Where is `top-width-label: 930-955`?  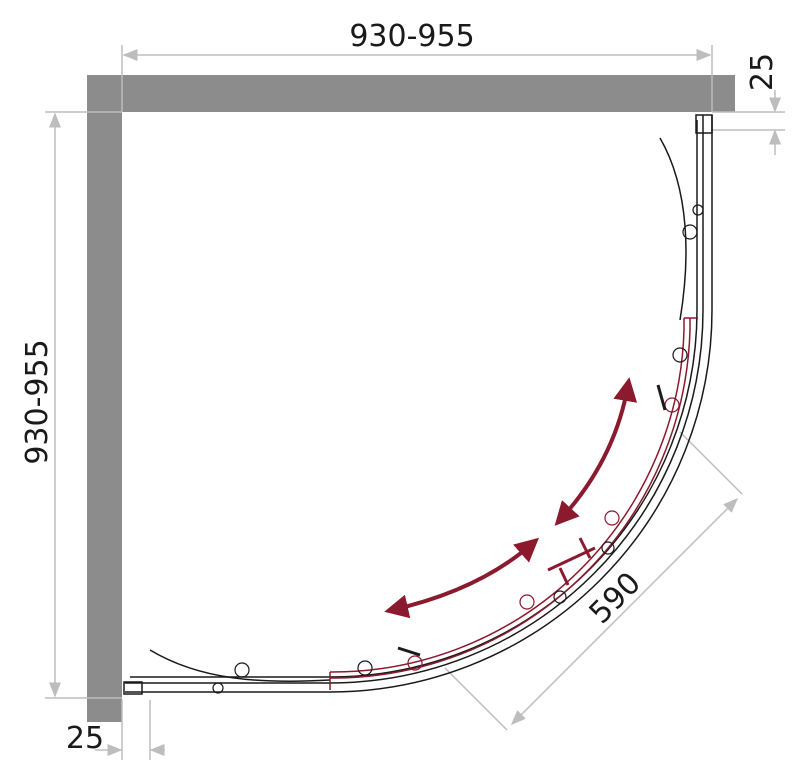 top-width-label: 930-955 is located at coordinates (411, 36).